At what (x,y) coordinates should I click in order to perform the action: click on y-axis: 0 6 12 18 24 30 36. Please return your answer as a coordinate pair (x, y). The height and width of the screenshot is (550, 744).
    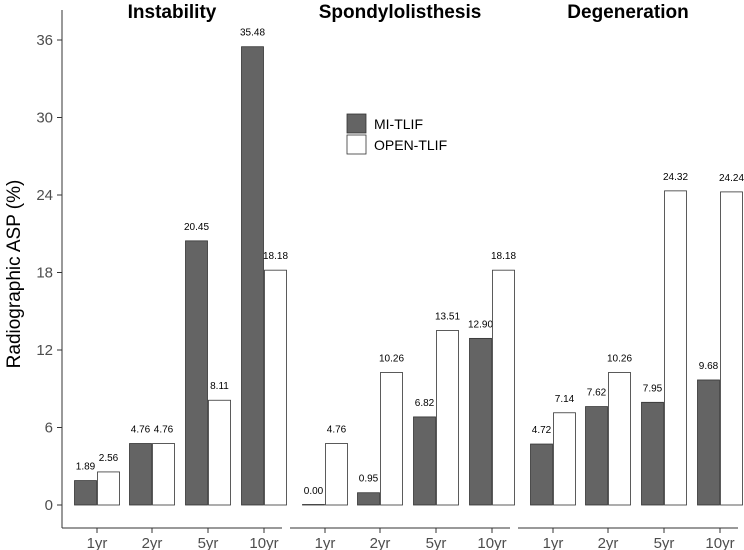
    Looking at the image, I should click on (49, 269).